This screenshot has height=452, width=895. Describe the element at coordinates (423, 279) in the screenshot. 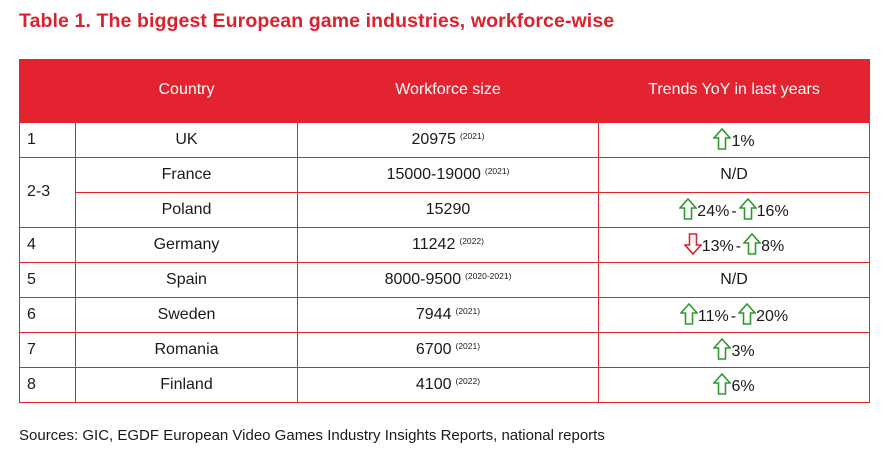

I see `workforce-value: 8000-9500` at that location.